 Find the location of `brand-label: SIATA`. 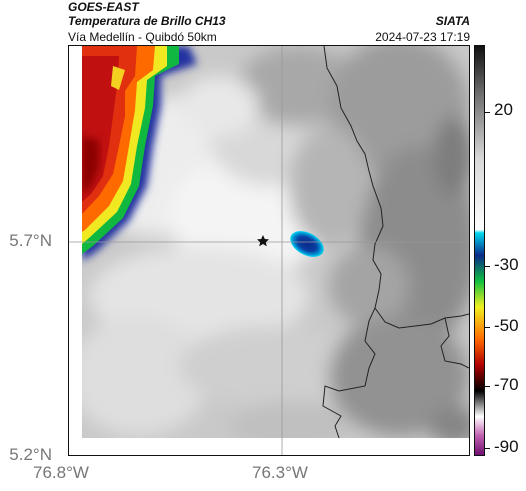

brand-label: SIATA is located at coordinates (452, 21).